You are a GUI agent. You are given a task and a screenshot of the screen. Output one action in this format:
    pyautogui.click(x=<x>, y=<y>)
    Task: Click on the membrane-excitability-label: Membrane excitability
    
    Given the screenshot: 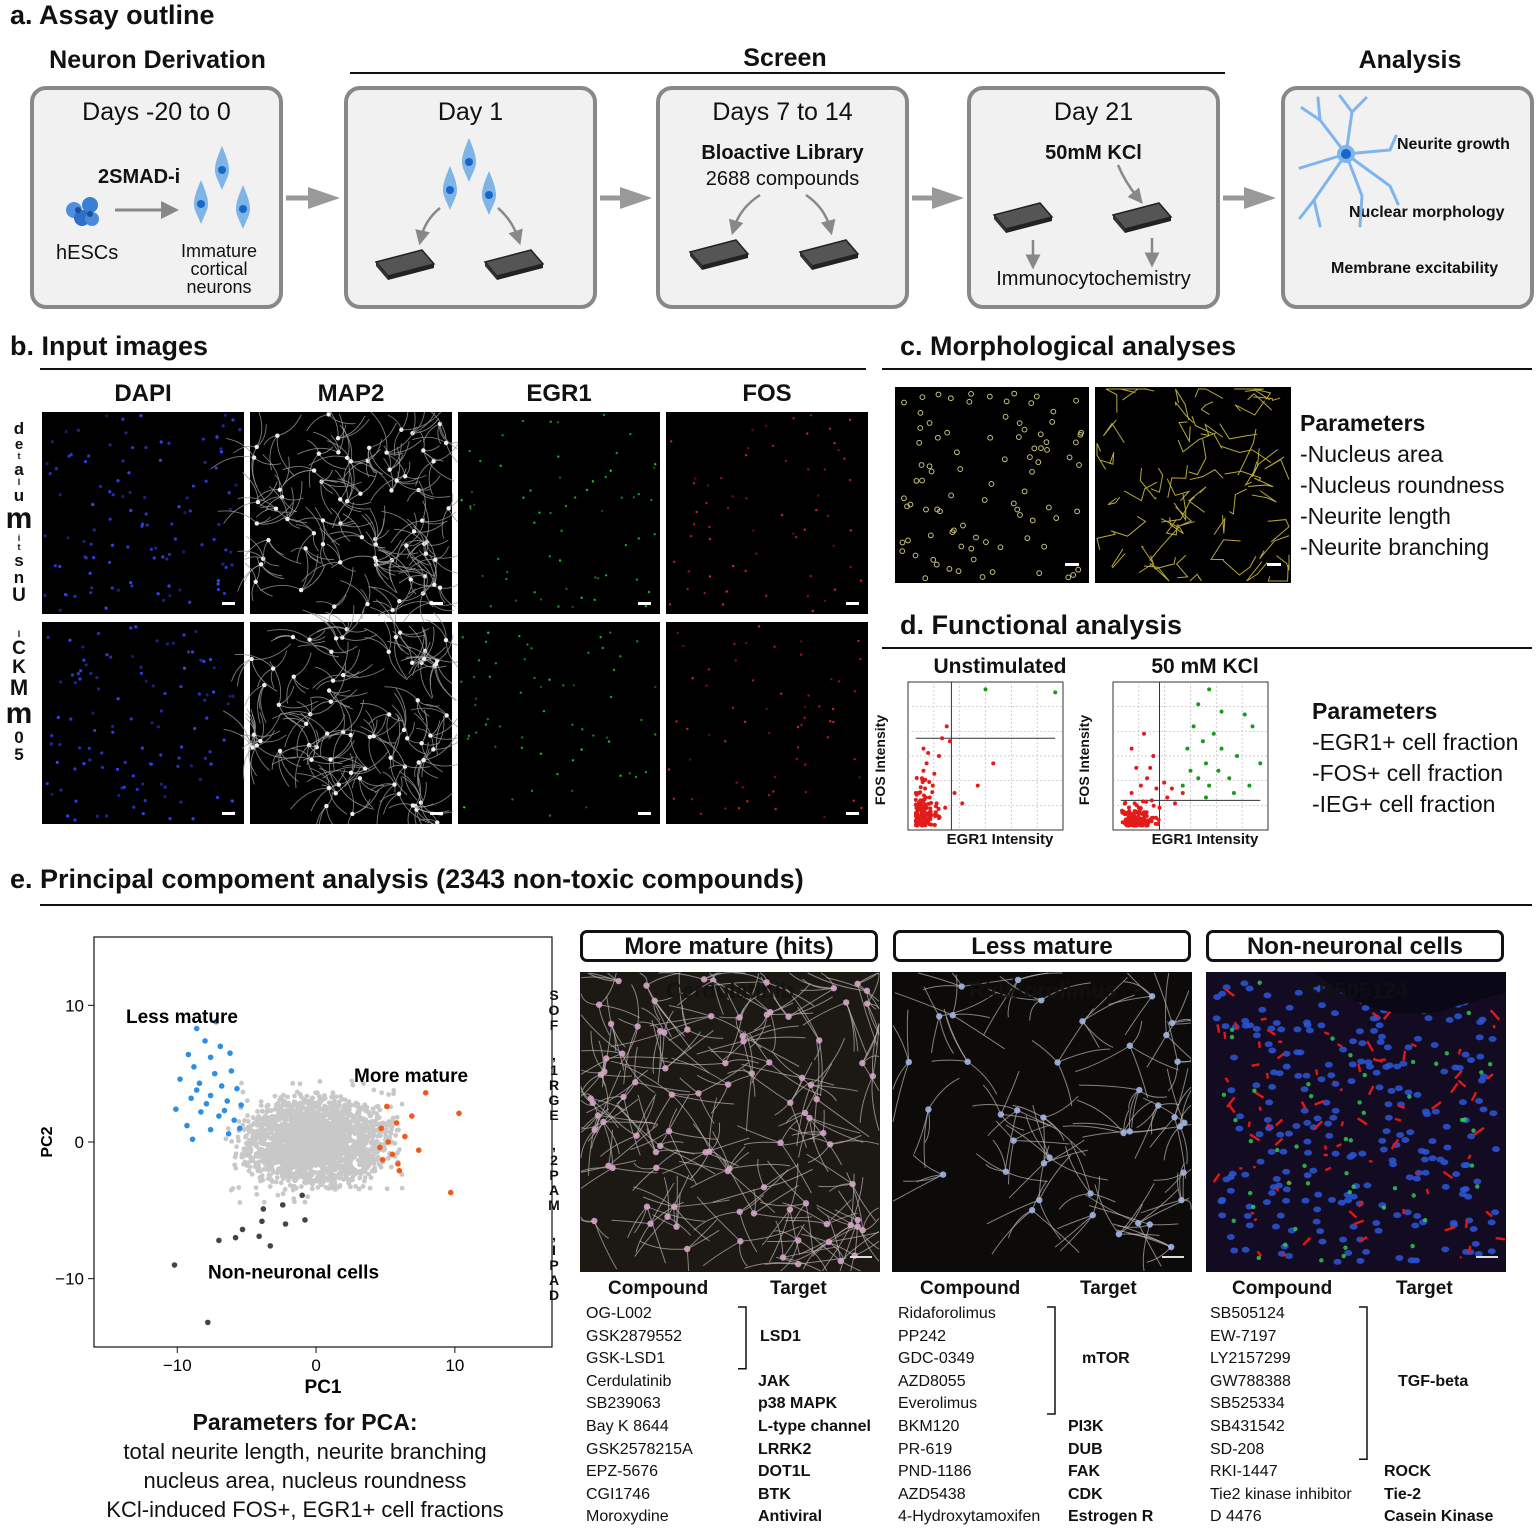 What is the action you would take?
    pyautogui.click(x=1415, y=268)
    